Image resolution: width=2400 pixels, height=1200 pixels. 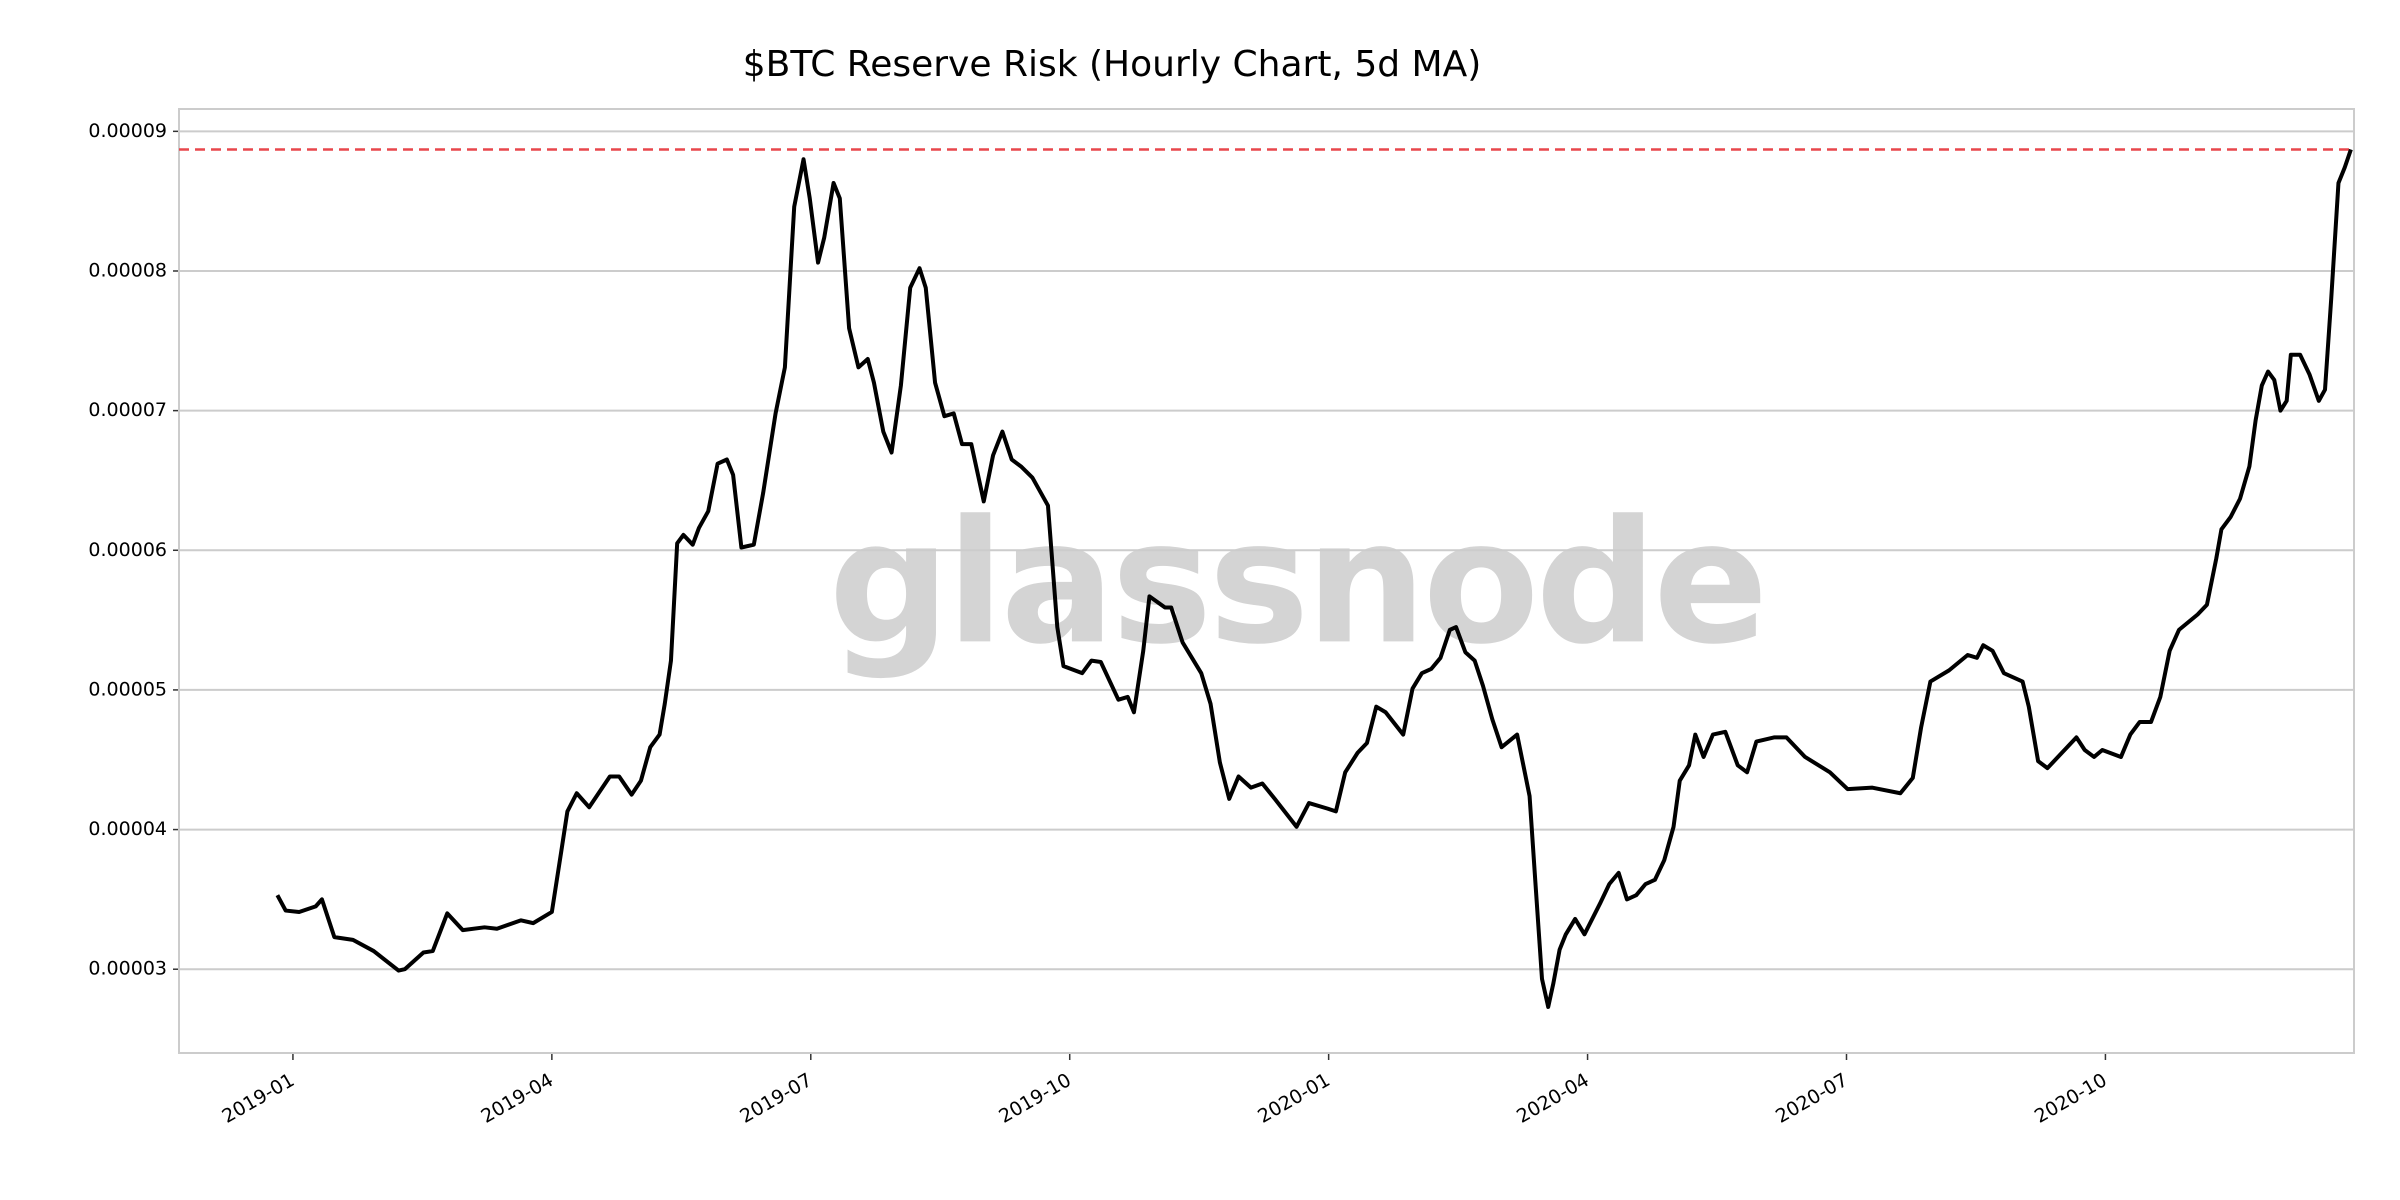 What do you see at coordinates (127, 270) in the screenshot?
I see `y-tick-label: 0.00008` at bounding box center [127, 270].